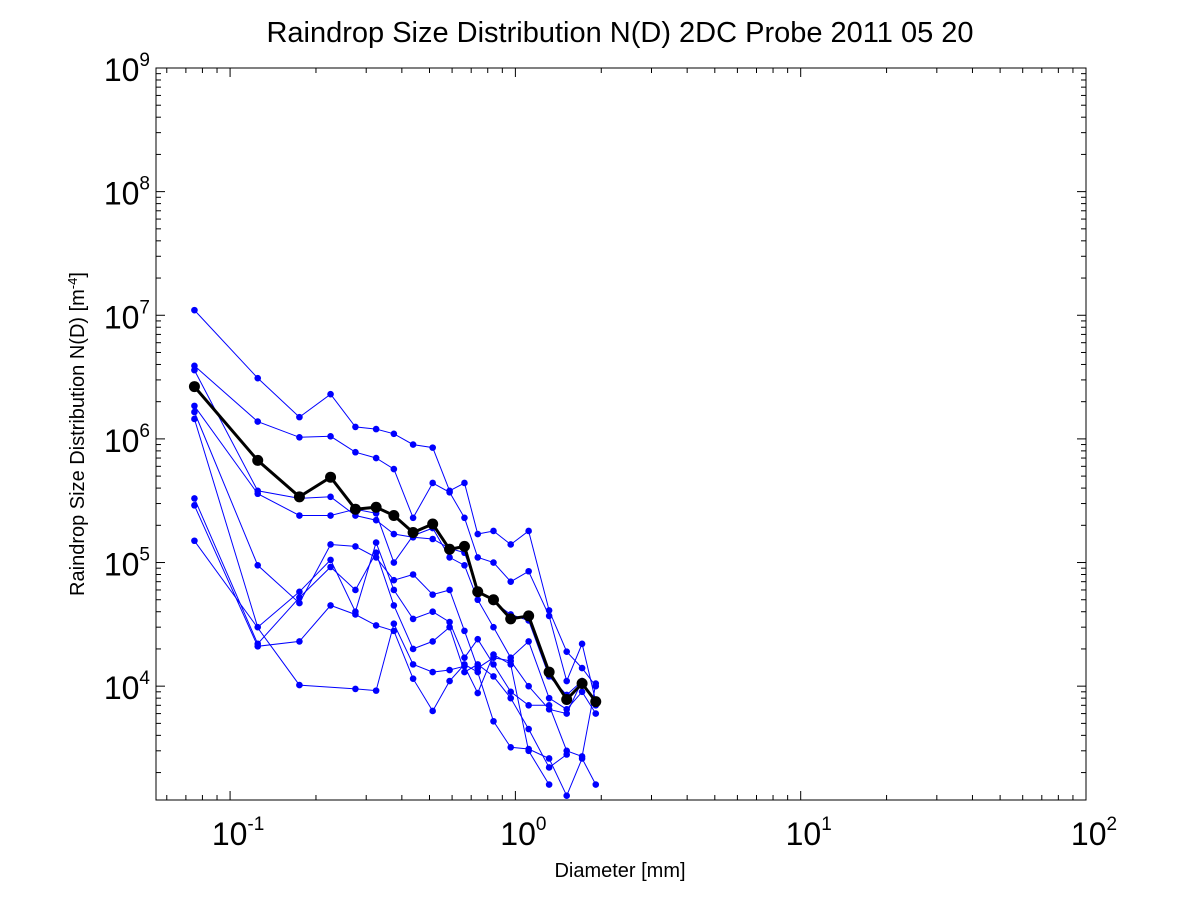 The height and width of the screenshot is (900, 1200). I want to click on y-axis-label-base: Raindrop Size Distribution N(D) [m, so click(78, 442).